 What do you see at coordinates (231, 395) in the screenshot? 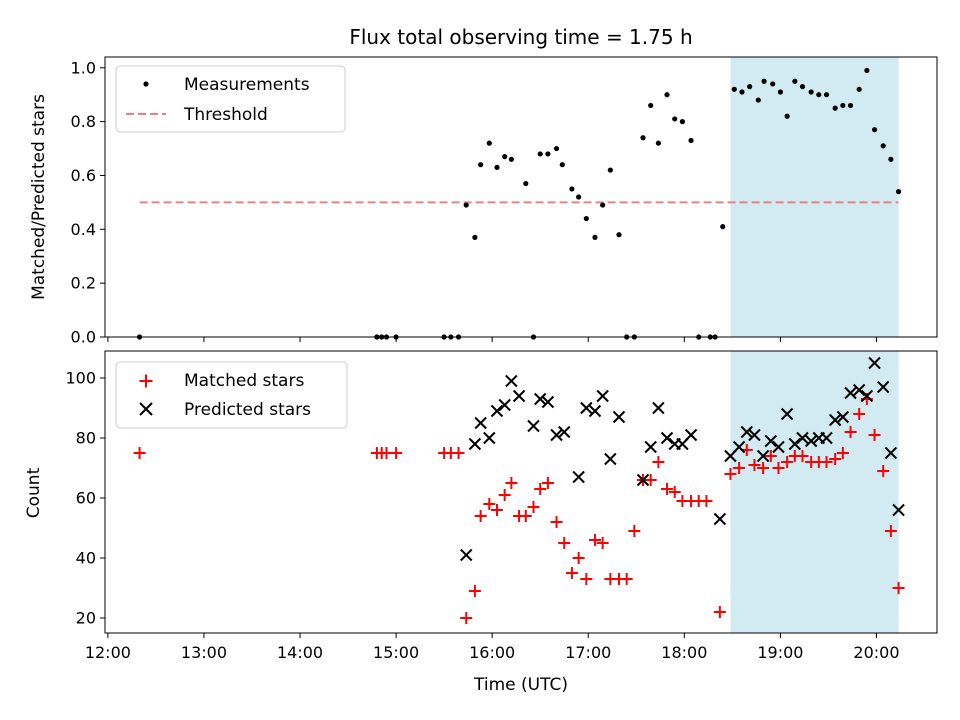
I see `count-legend-box` at bounding box center [231, 395].